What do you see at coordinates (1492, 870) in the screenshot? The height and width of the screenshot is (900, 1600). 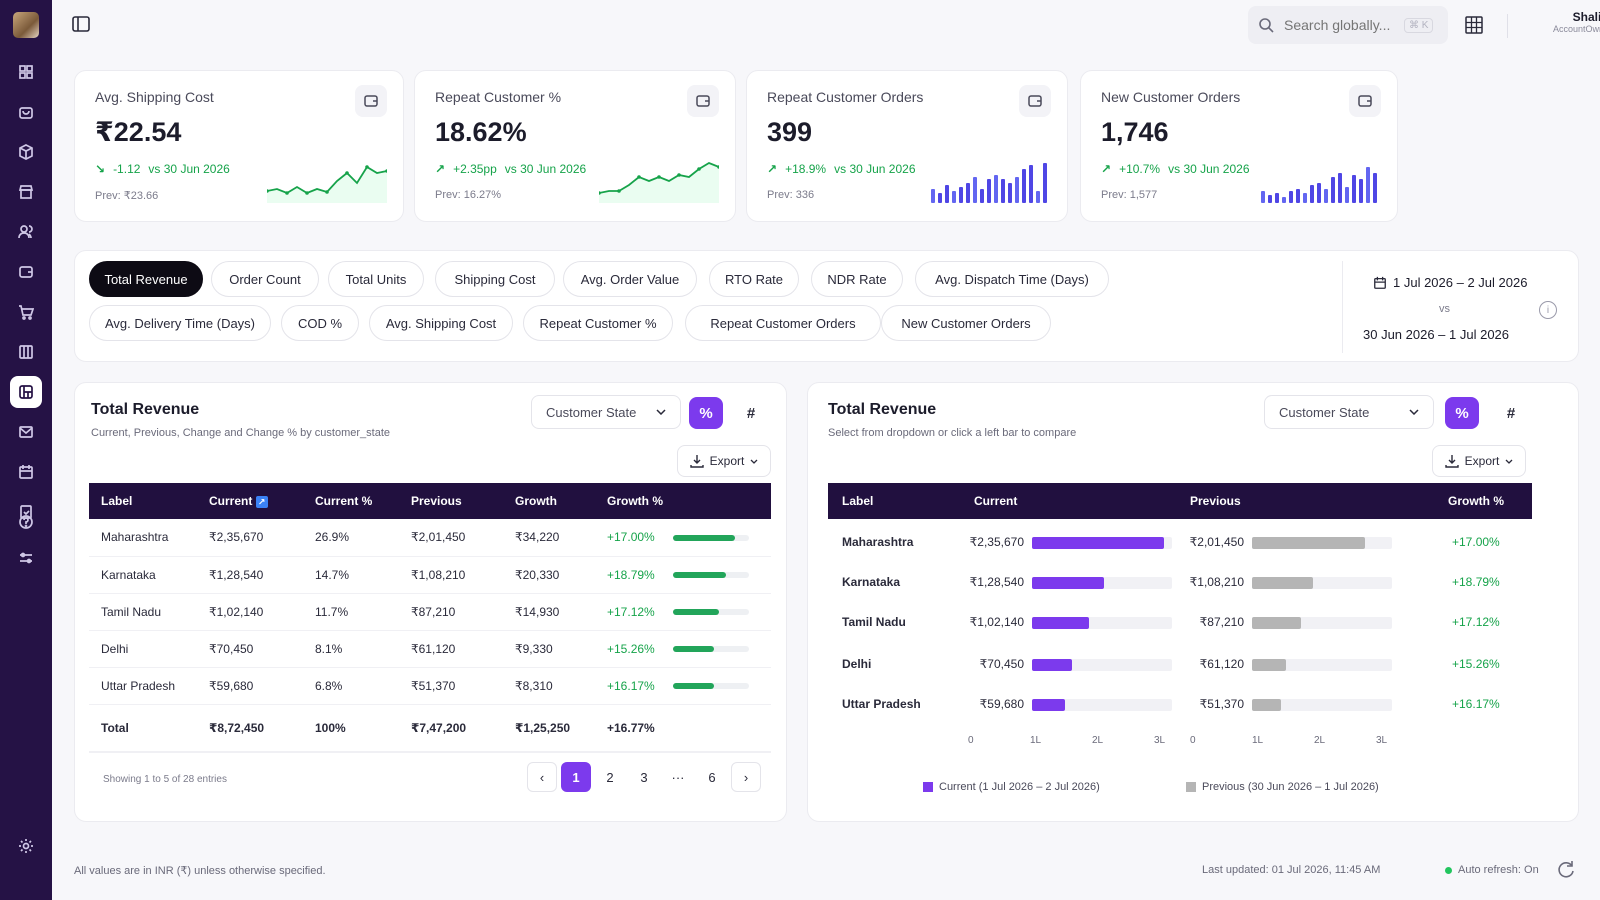 I see `auto-refresh-status: Auto refresh: On` at bounding box center [1492, 870].